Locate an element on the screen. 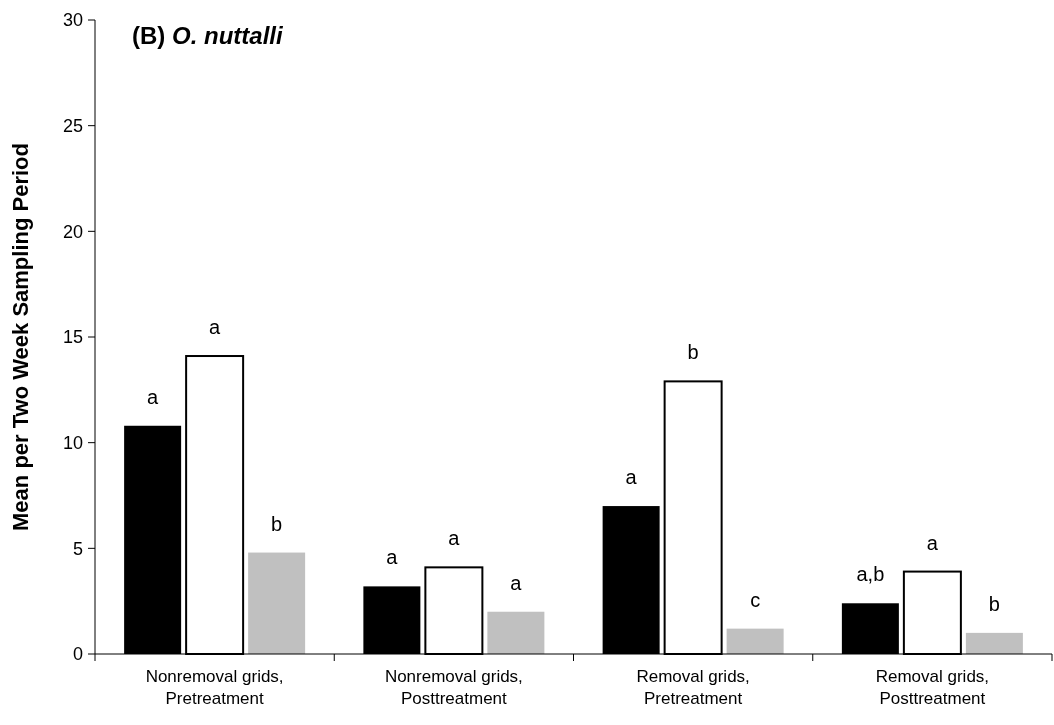  y-tick-label: 20 is located at coordinates (72, 231).